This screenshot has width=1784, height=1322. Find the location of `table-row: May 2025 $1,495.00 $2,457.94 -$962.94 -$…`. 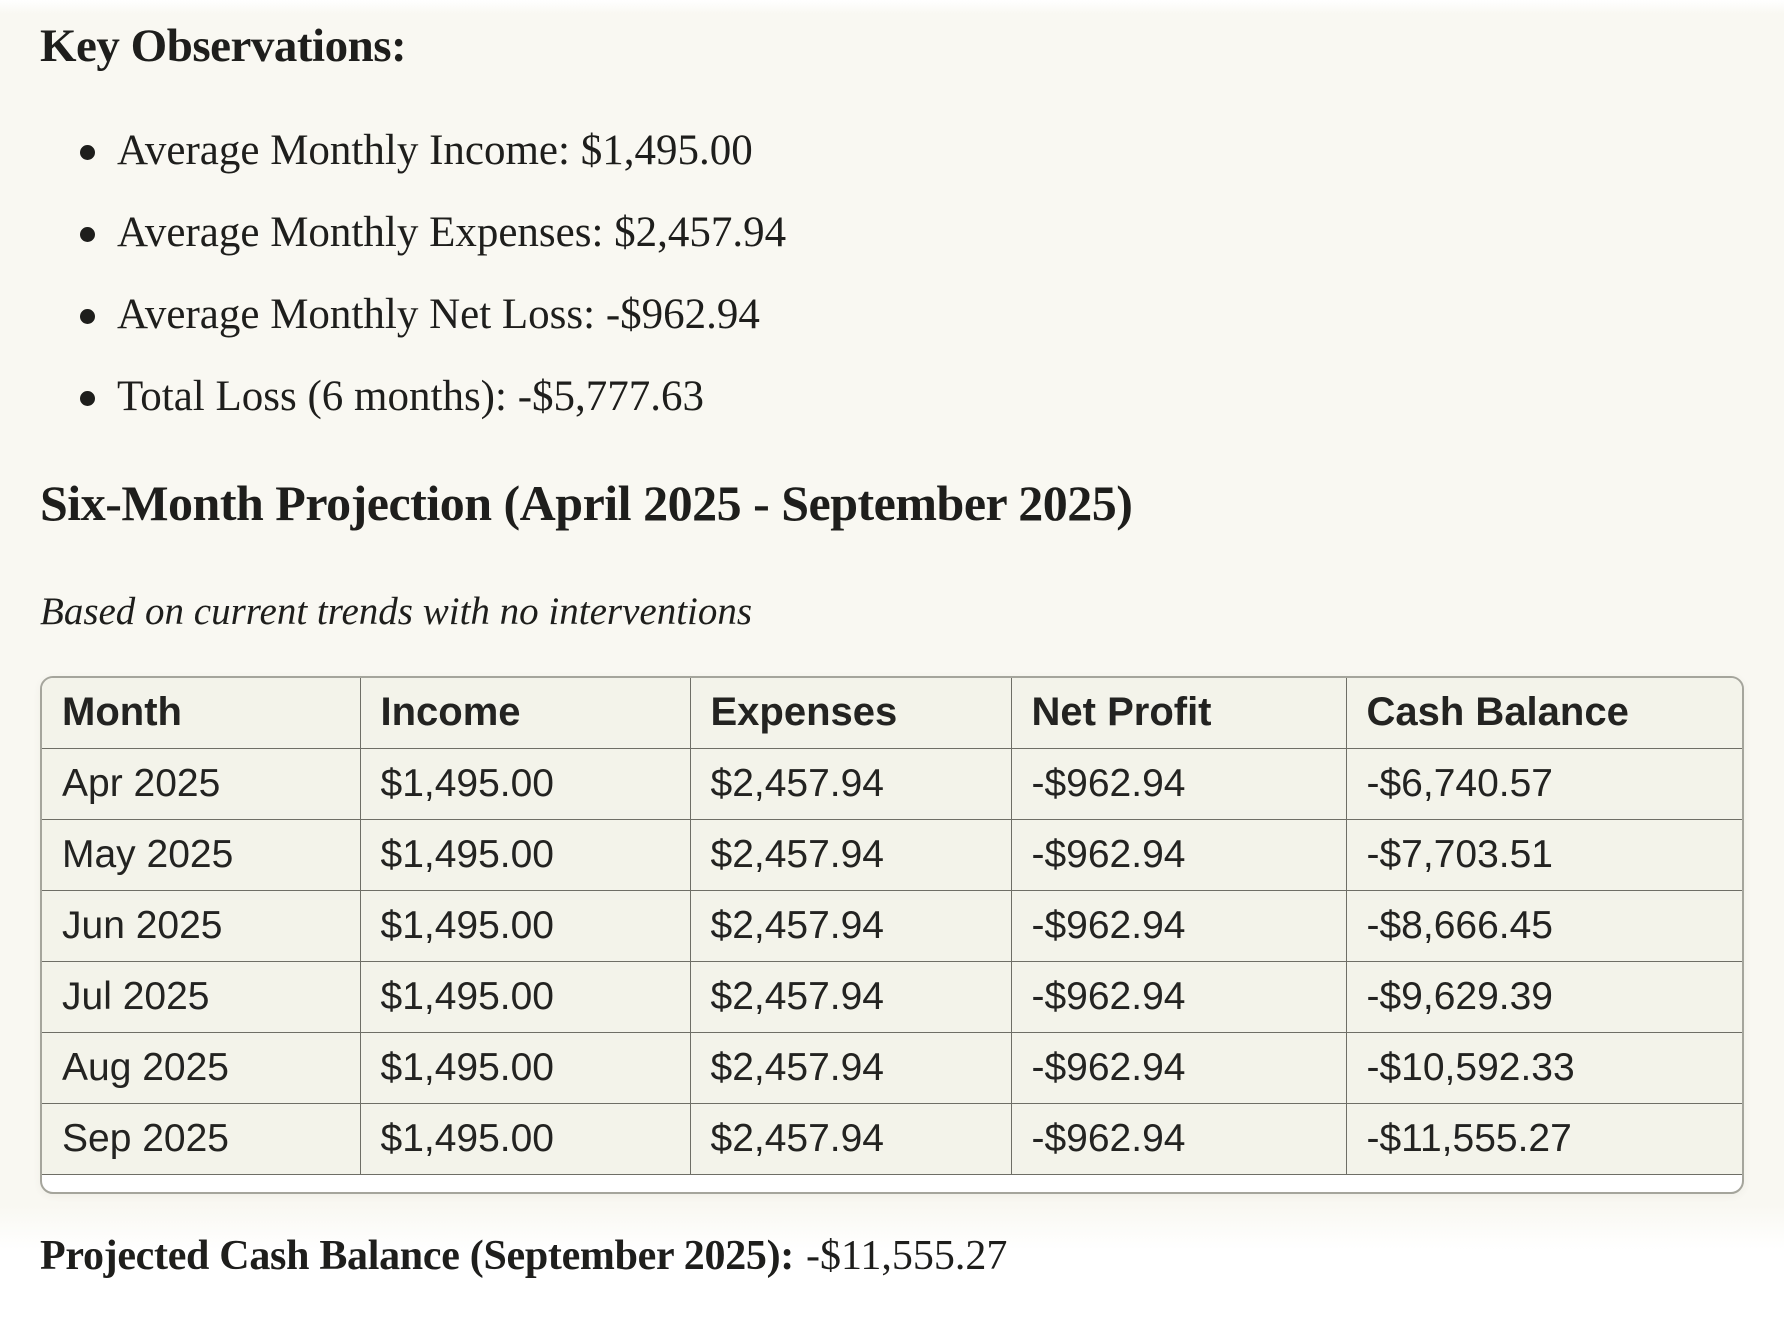

table-row: May 2025 $1,495.00 $2,457.94 -$962.94 -$… is located at coordinates (892, 855).